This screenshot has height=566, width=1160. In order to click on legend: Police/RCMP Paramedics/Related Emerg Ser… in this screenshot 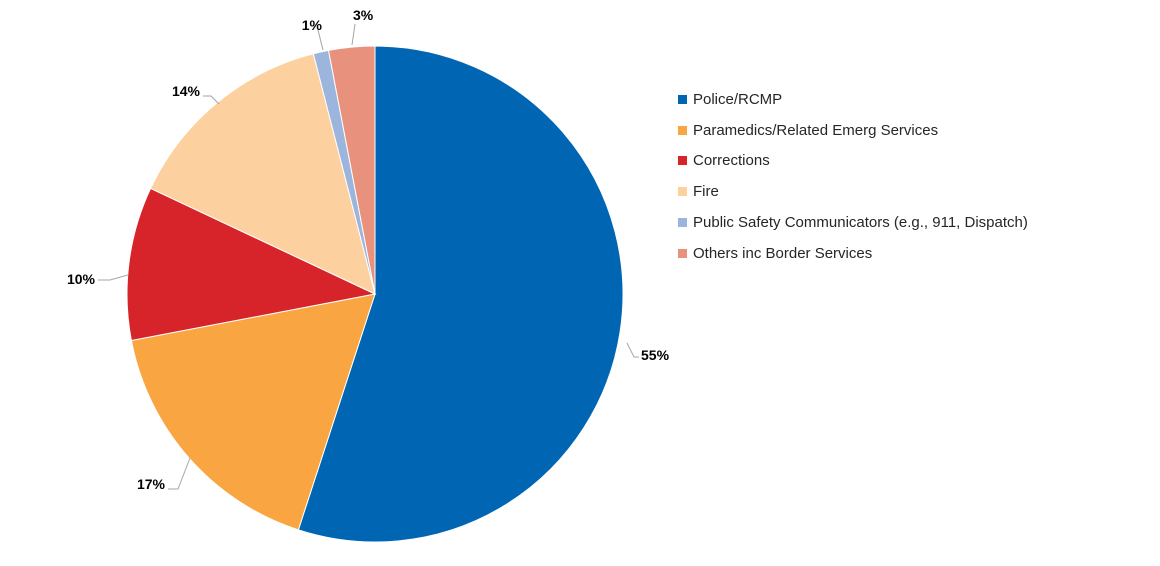, I will do `click(853, 176)`.